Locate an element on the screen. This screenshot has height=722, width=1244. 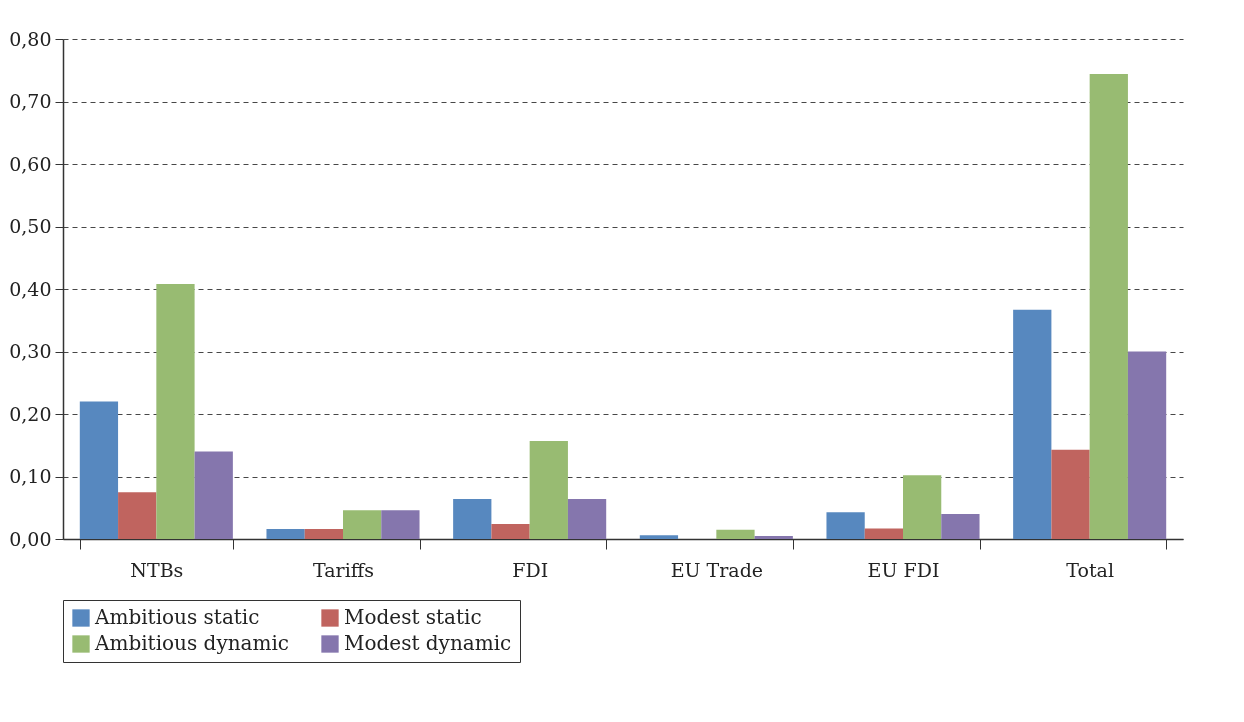
x-tick-label: Tariffs is located at coordinates (343, 569).